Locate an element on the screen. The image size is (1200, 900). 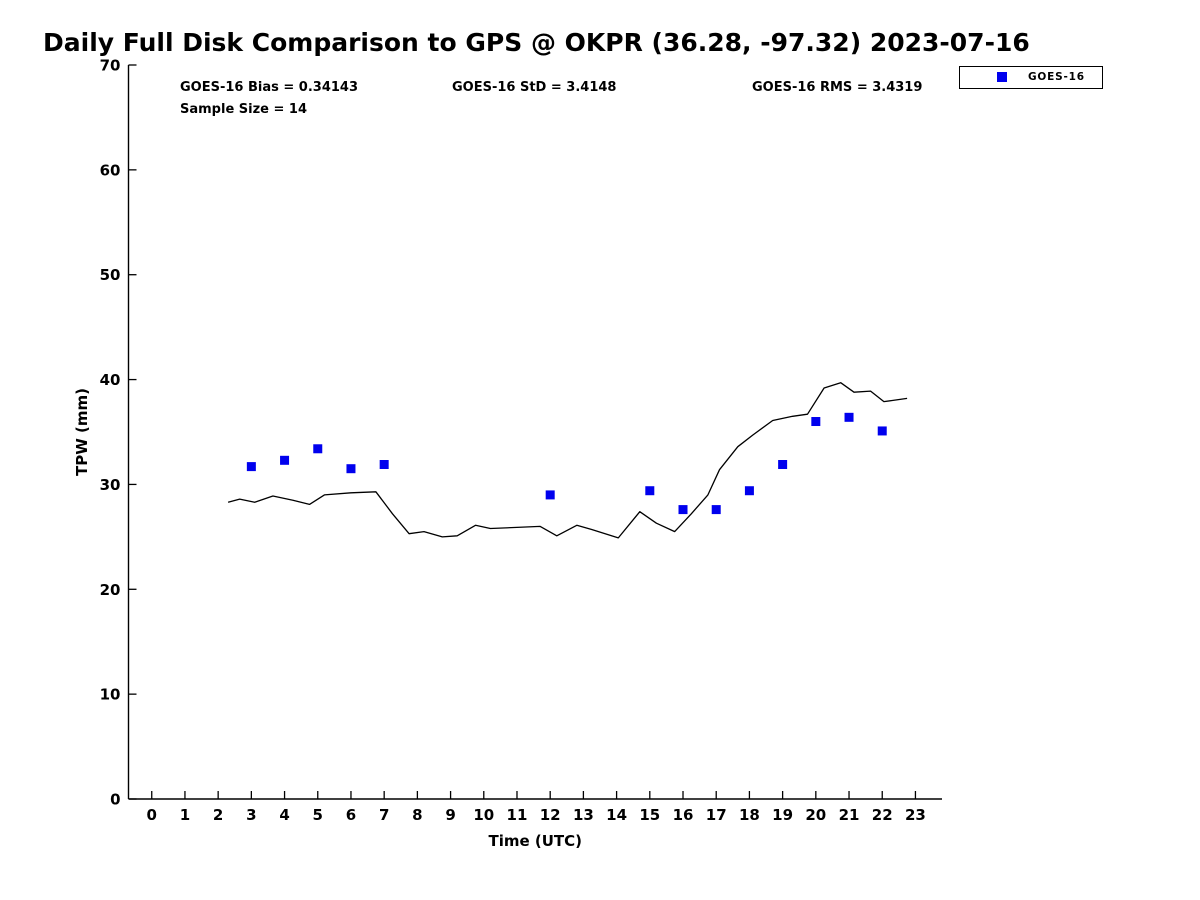
x-tick-label: 20 is located at coordinates (815, 815).